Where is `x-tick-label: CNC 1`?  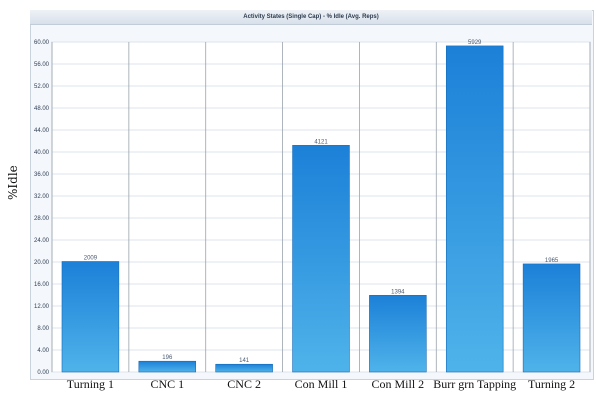
x-tick-label: CNC 1 is located at coordinates (167, 384).